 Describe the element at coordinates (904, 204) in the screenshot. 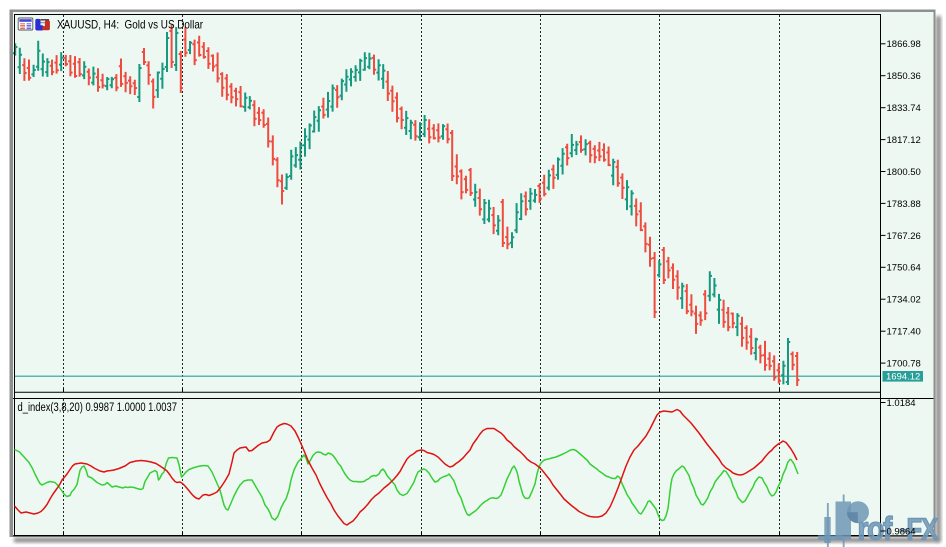

I see `svg-text: 1783.88` at that location.